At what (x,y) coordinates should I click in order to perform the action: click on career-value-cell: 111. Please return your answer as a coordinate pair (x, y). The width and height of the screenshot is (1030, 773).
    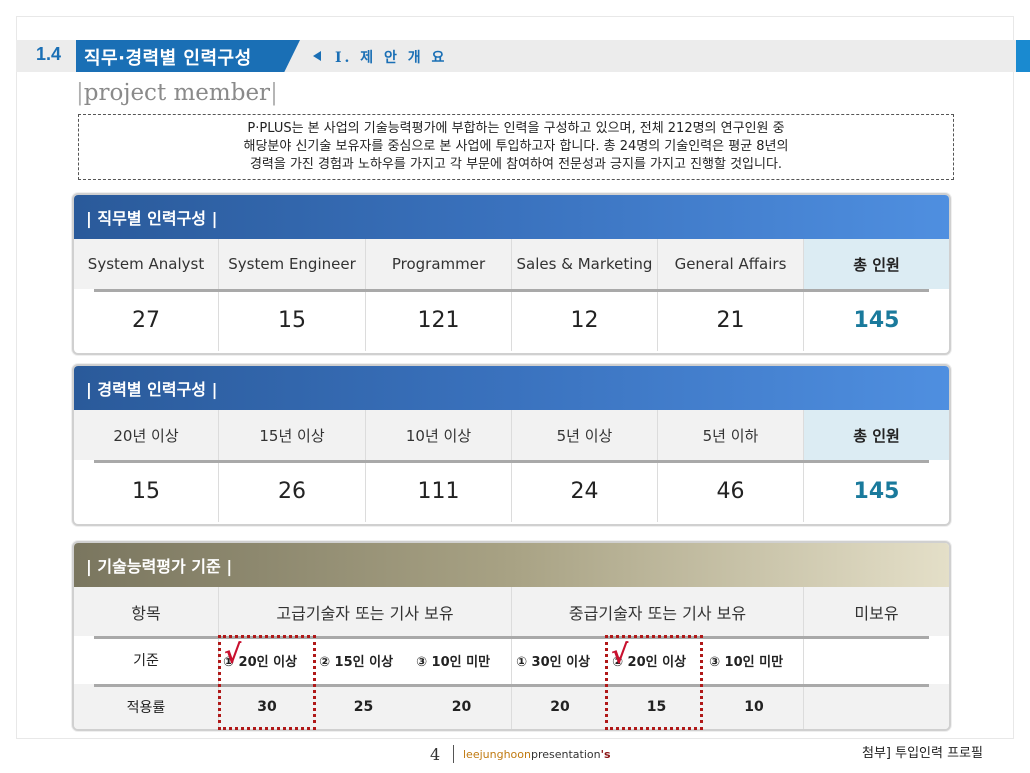
    Looking at the image, I should click on (439, 491).